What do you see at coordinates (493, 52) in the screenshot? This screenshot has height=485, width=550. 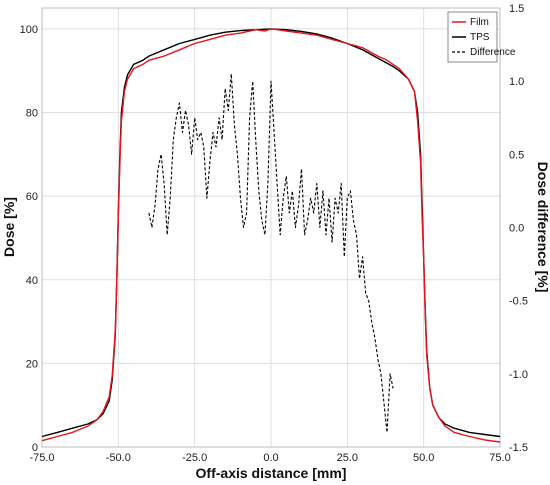 I see `legend-label-difference: Difference` at bounding box center [493, 52].